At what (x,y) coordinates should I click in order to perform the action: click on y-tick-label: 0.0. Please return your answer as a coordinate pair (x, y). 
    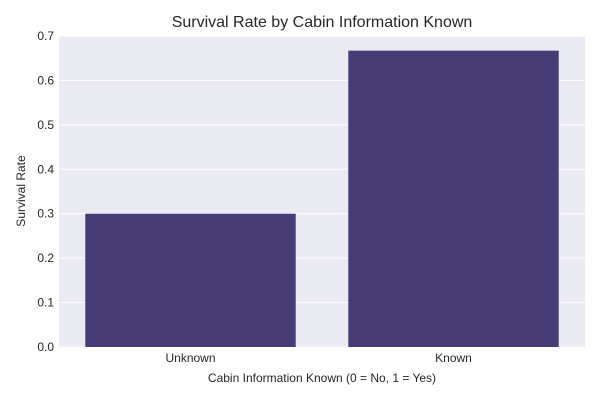
    Looking at the image, I should click on (45, 347).